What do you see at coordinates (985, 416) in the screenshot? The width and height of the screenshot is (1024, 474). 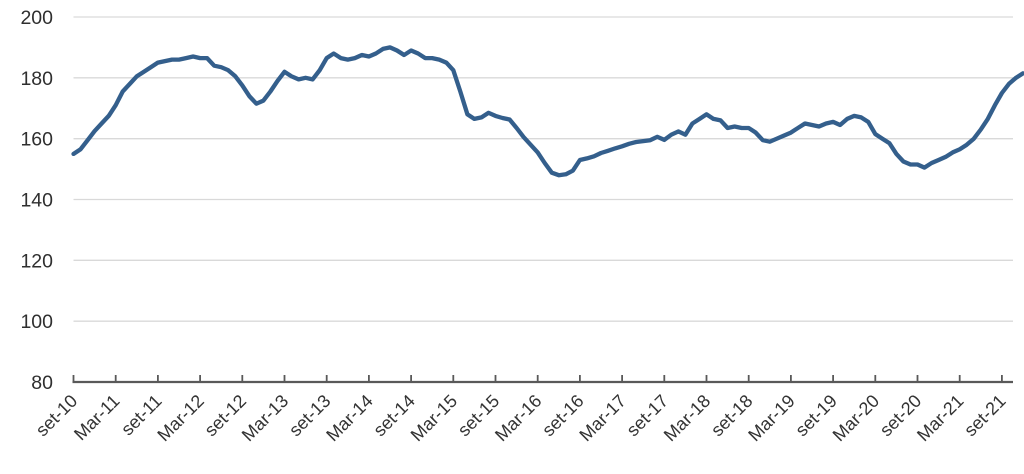 I see `x-axis-label: set-21` at bounding box center [985, 416].